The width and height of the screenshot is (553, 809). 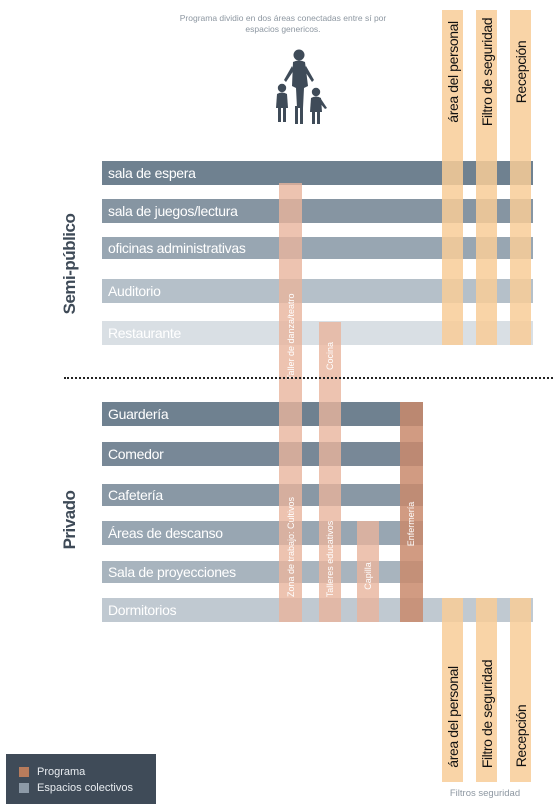 I want to click on label-taller-danza: Taller de danza/teatro, so click(x=291, y=336).